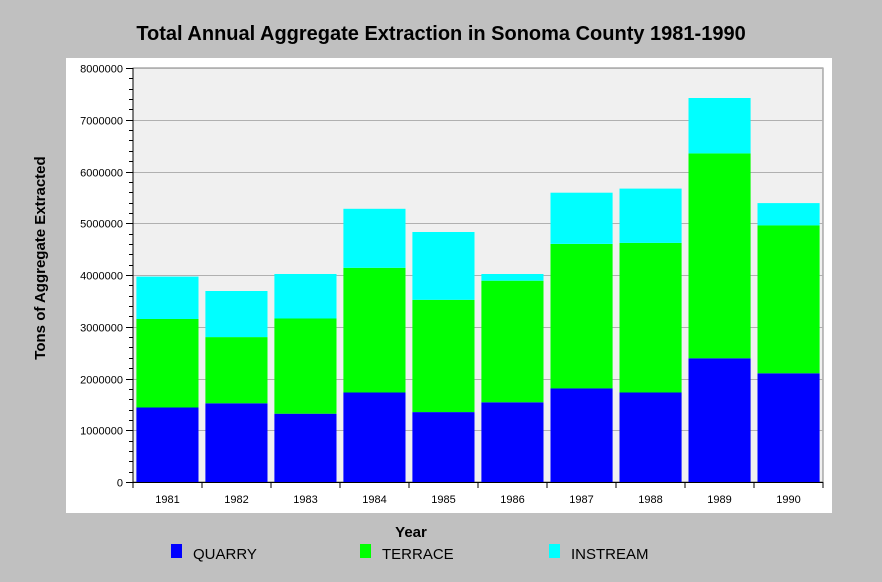 This screenshot has height=582, width=882. What do you see at coordinates (374, 238) in the screenshot?
I see `bar-instream-1984` at bounding box center [374, 238].